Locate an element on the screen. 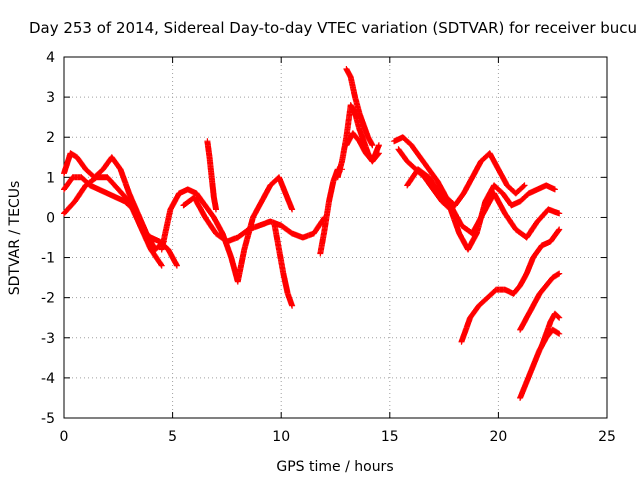 Image resolution: width=640 pixels, height=480 pixels. x-tick-label: 20 is located at coordinates (498, 437).